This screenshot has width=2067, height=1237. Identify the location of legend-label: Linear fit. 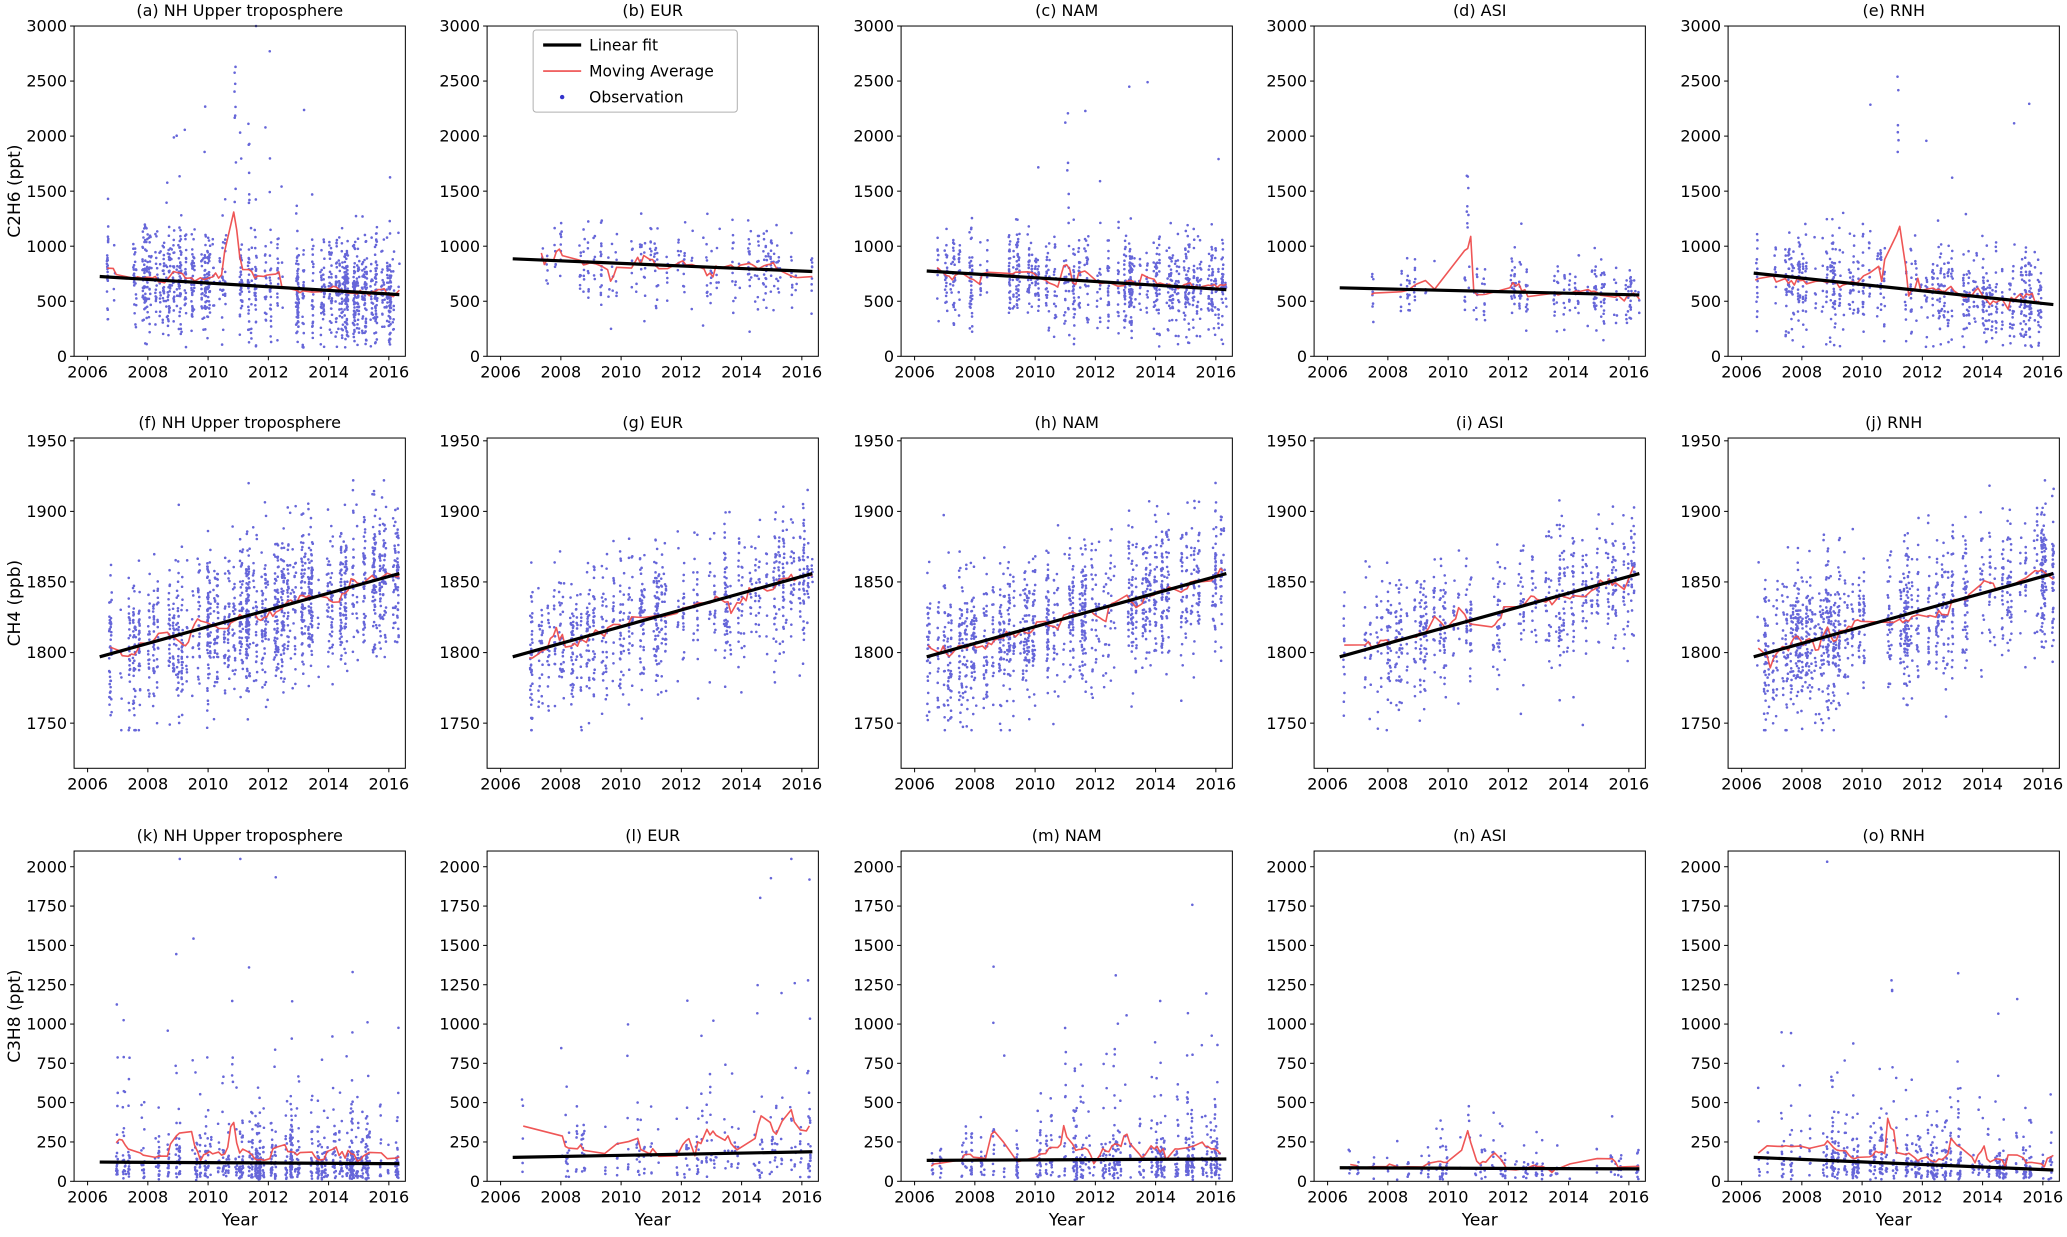
(624, 45).